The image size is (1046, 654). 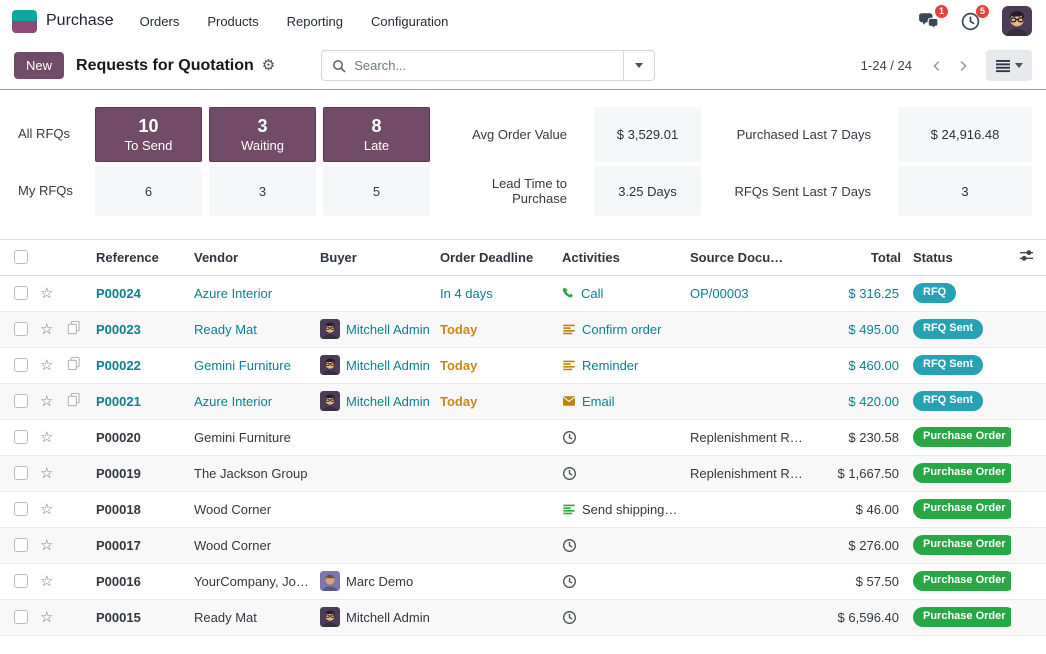 What do you see at coordinates (159, 21) in the screenshot?
I see `menu-orders: Orders` at bounding box center [159, 21].